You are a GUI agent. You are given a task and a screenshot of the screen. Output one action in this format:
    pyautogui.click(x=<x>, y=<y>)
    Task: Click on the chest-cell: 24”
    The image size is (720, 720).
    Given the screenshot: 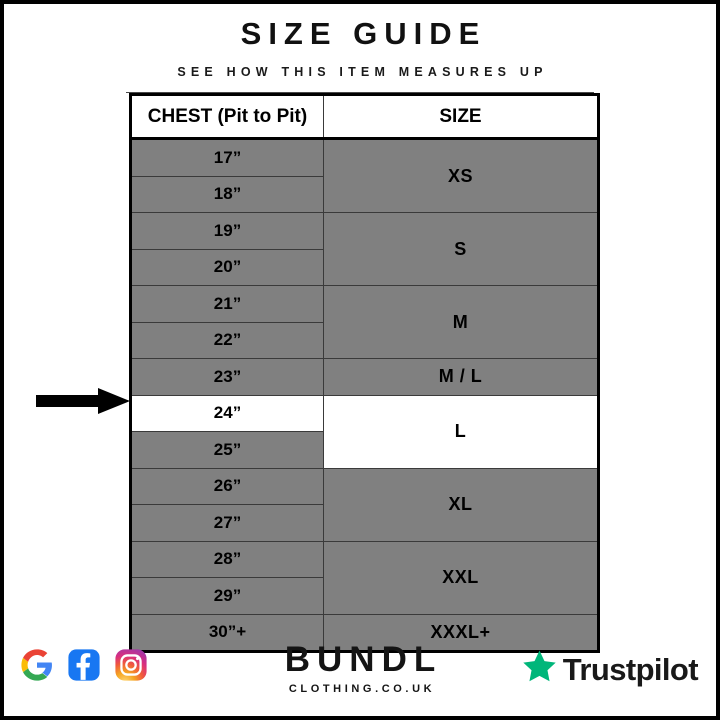 What is the action you would take?
    pyautogui.click(x=227, y=413)
    